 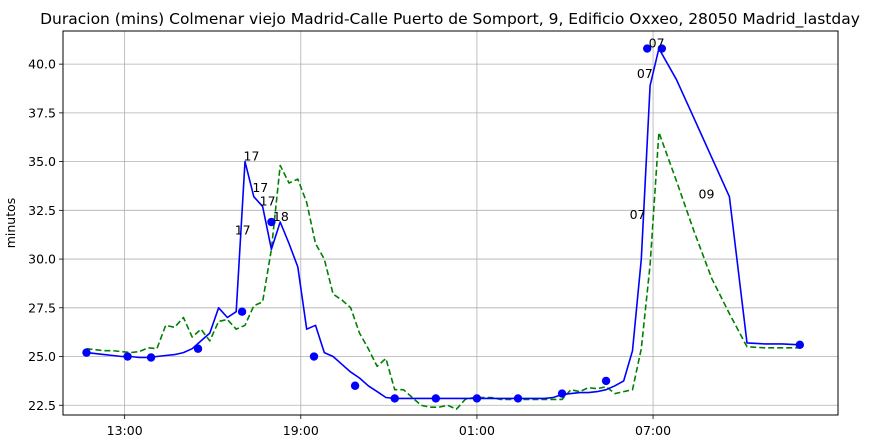 What do you see at coordinates (10, 223) in the screenshot?
I see `y-axis-label: minutos` at bounding box center [10, 223].